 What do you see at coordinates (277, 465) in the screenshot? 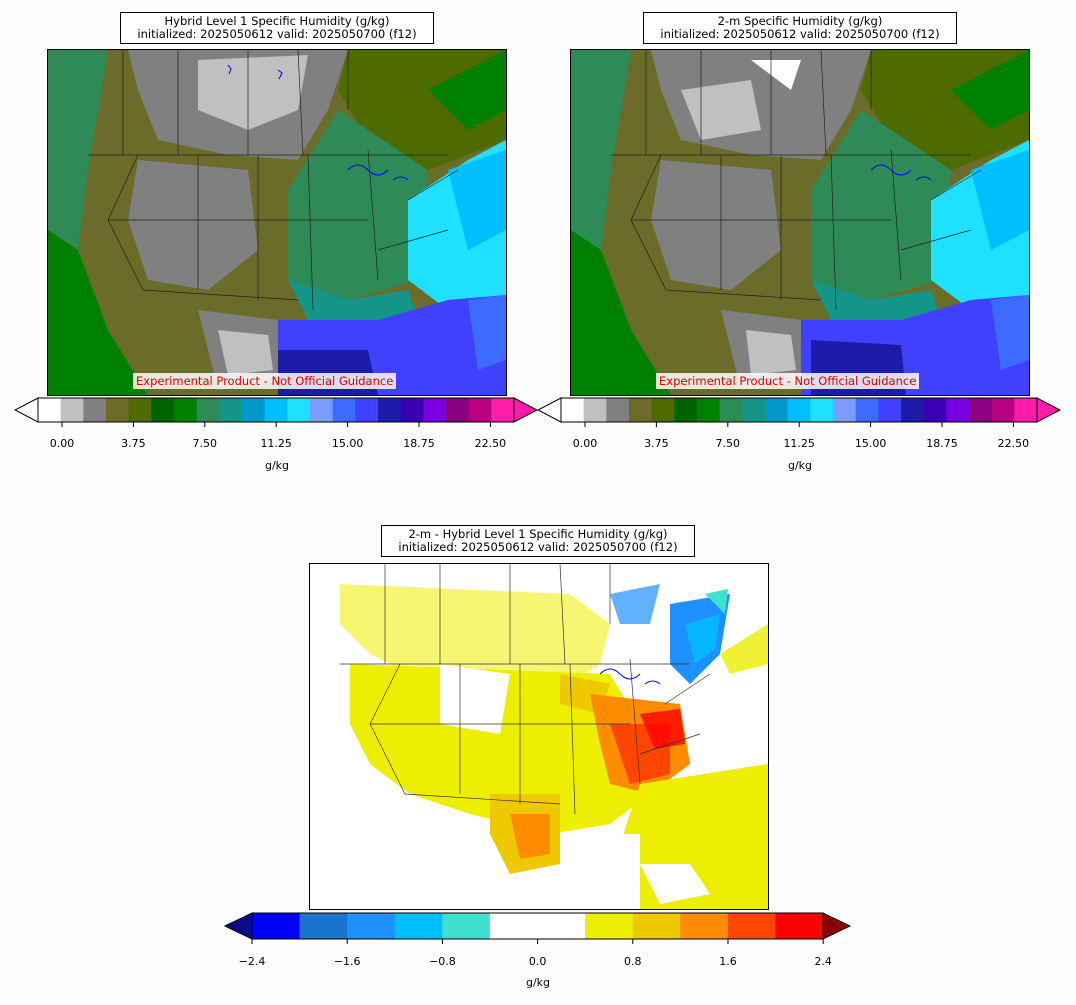
I see `panel1-colorbar-units: g/kg` at bounding box center [277, 465].